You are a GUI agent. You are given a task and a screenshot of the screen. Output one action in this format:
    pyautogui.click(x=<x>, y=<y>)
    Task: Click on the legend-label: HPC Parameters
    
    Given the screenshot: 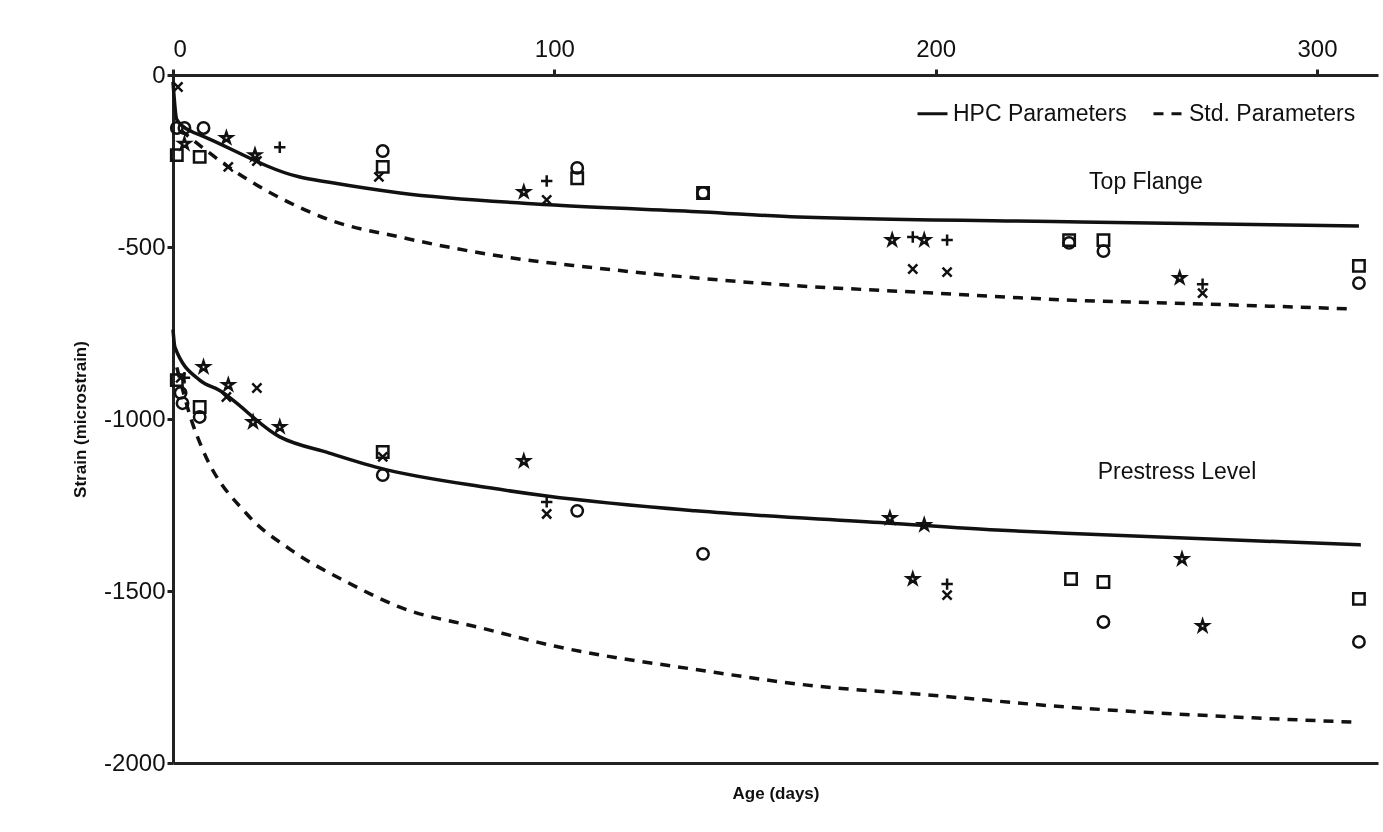 What is the action you would take?
    pyautogui.click(x=1040, y=112)
    